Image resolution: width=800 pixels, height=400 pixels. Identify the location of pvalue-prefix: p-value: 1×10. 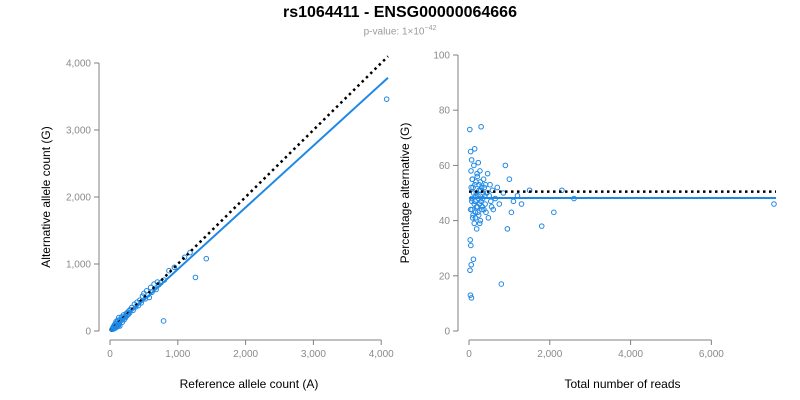
(394, 32).